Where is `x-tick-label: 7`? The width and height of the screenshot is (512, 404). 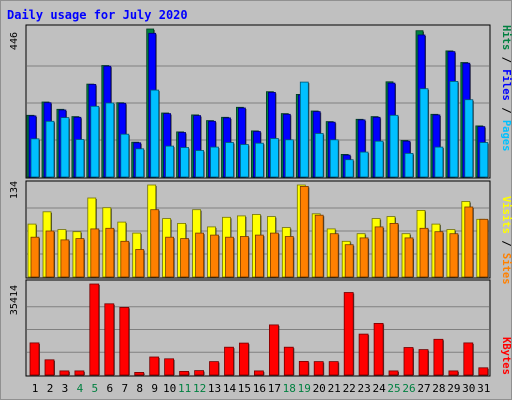
x-tick-label: 7 is located at coordinates (124, 388).